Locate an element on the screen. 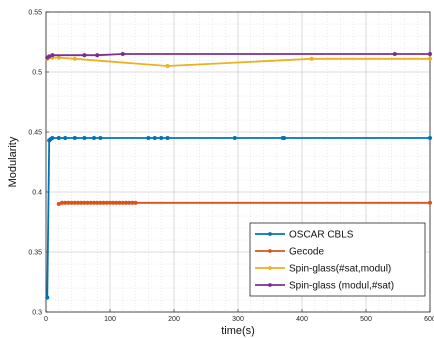 The image size is (434, 338). x-tick-label: 400 is located at coordinates (302, 319).